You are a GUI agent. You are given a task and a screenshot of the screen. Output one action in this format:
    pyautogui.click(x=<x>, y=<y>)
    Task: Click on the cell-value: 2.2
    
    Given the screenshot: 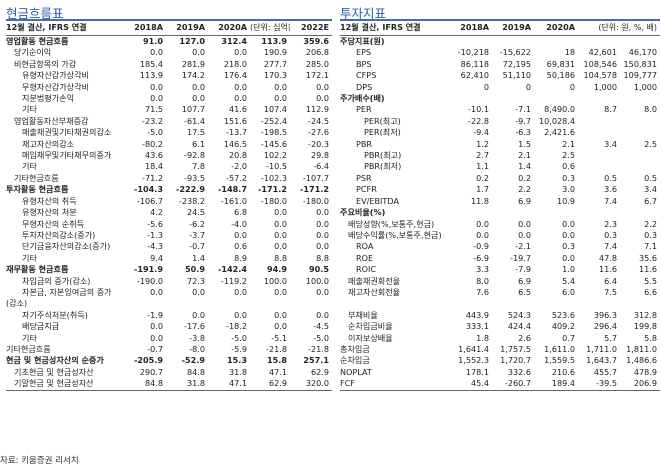 What is the action you would take?
    pyautogui.click(x=524, y=189)
    